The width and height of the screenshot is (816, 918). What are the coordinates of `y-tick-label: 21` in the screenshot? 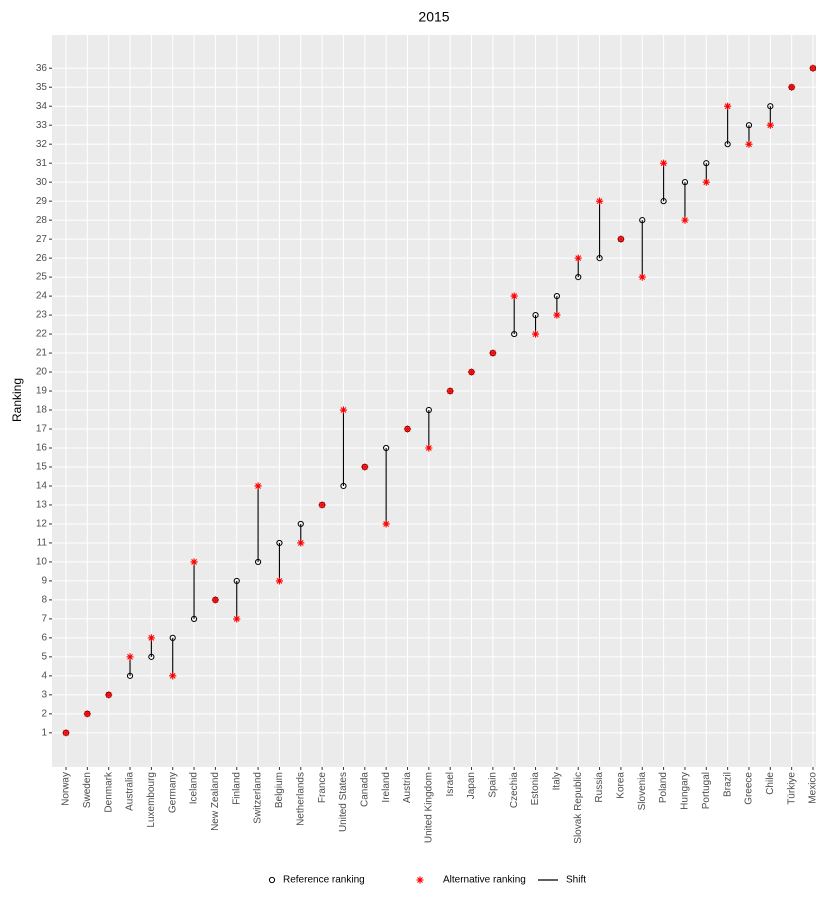 It's located at (42, 353).